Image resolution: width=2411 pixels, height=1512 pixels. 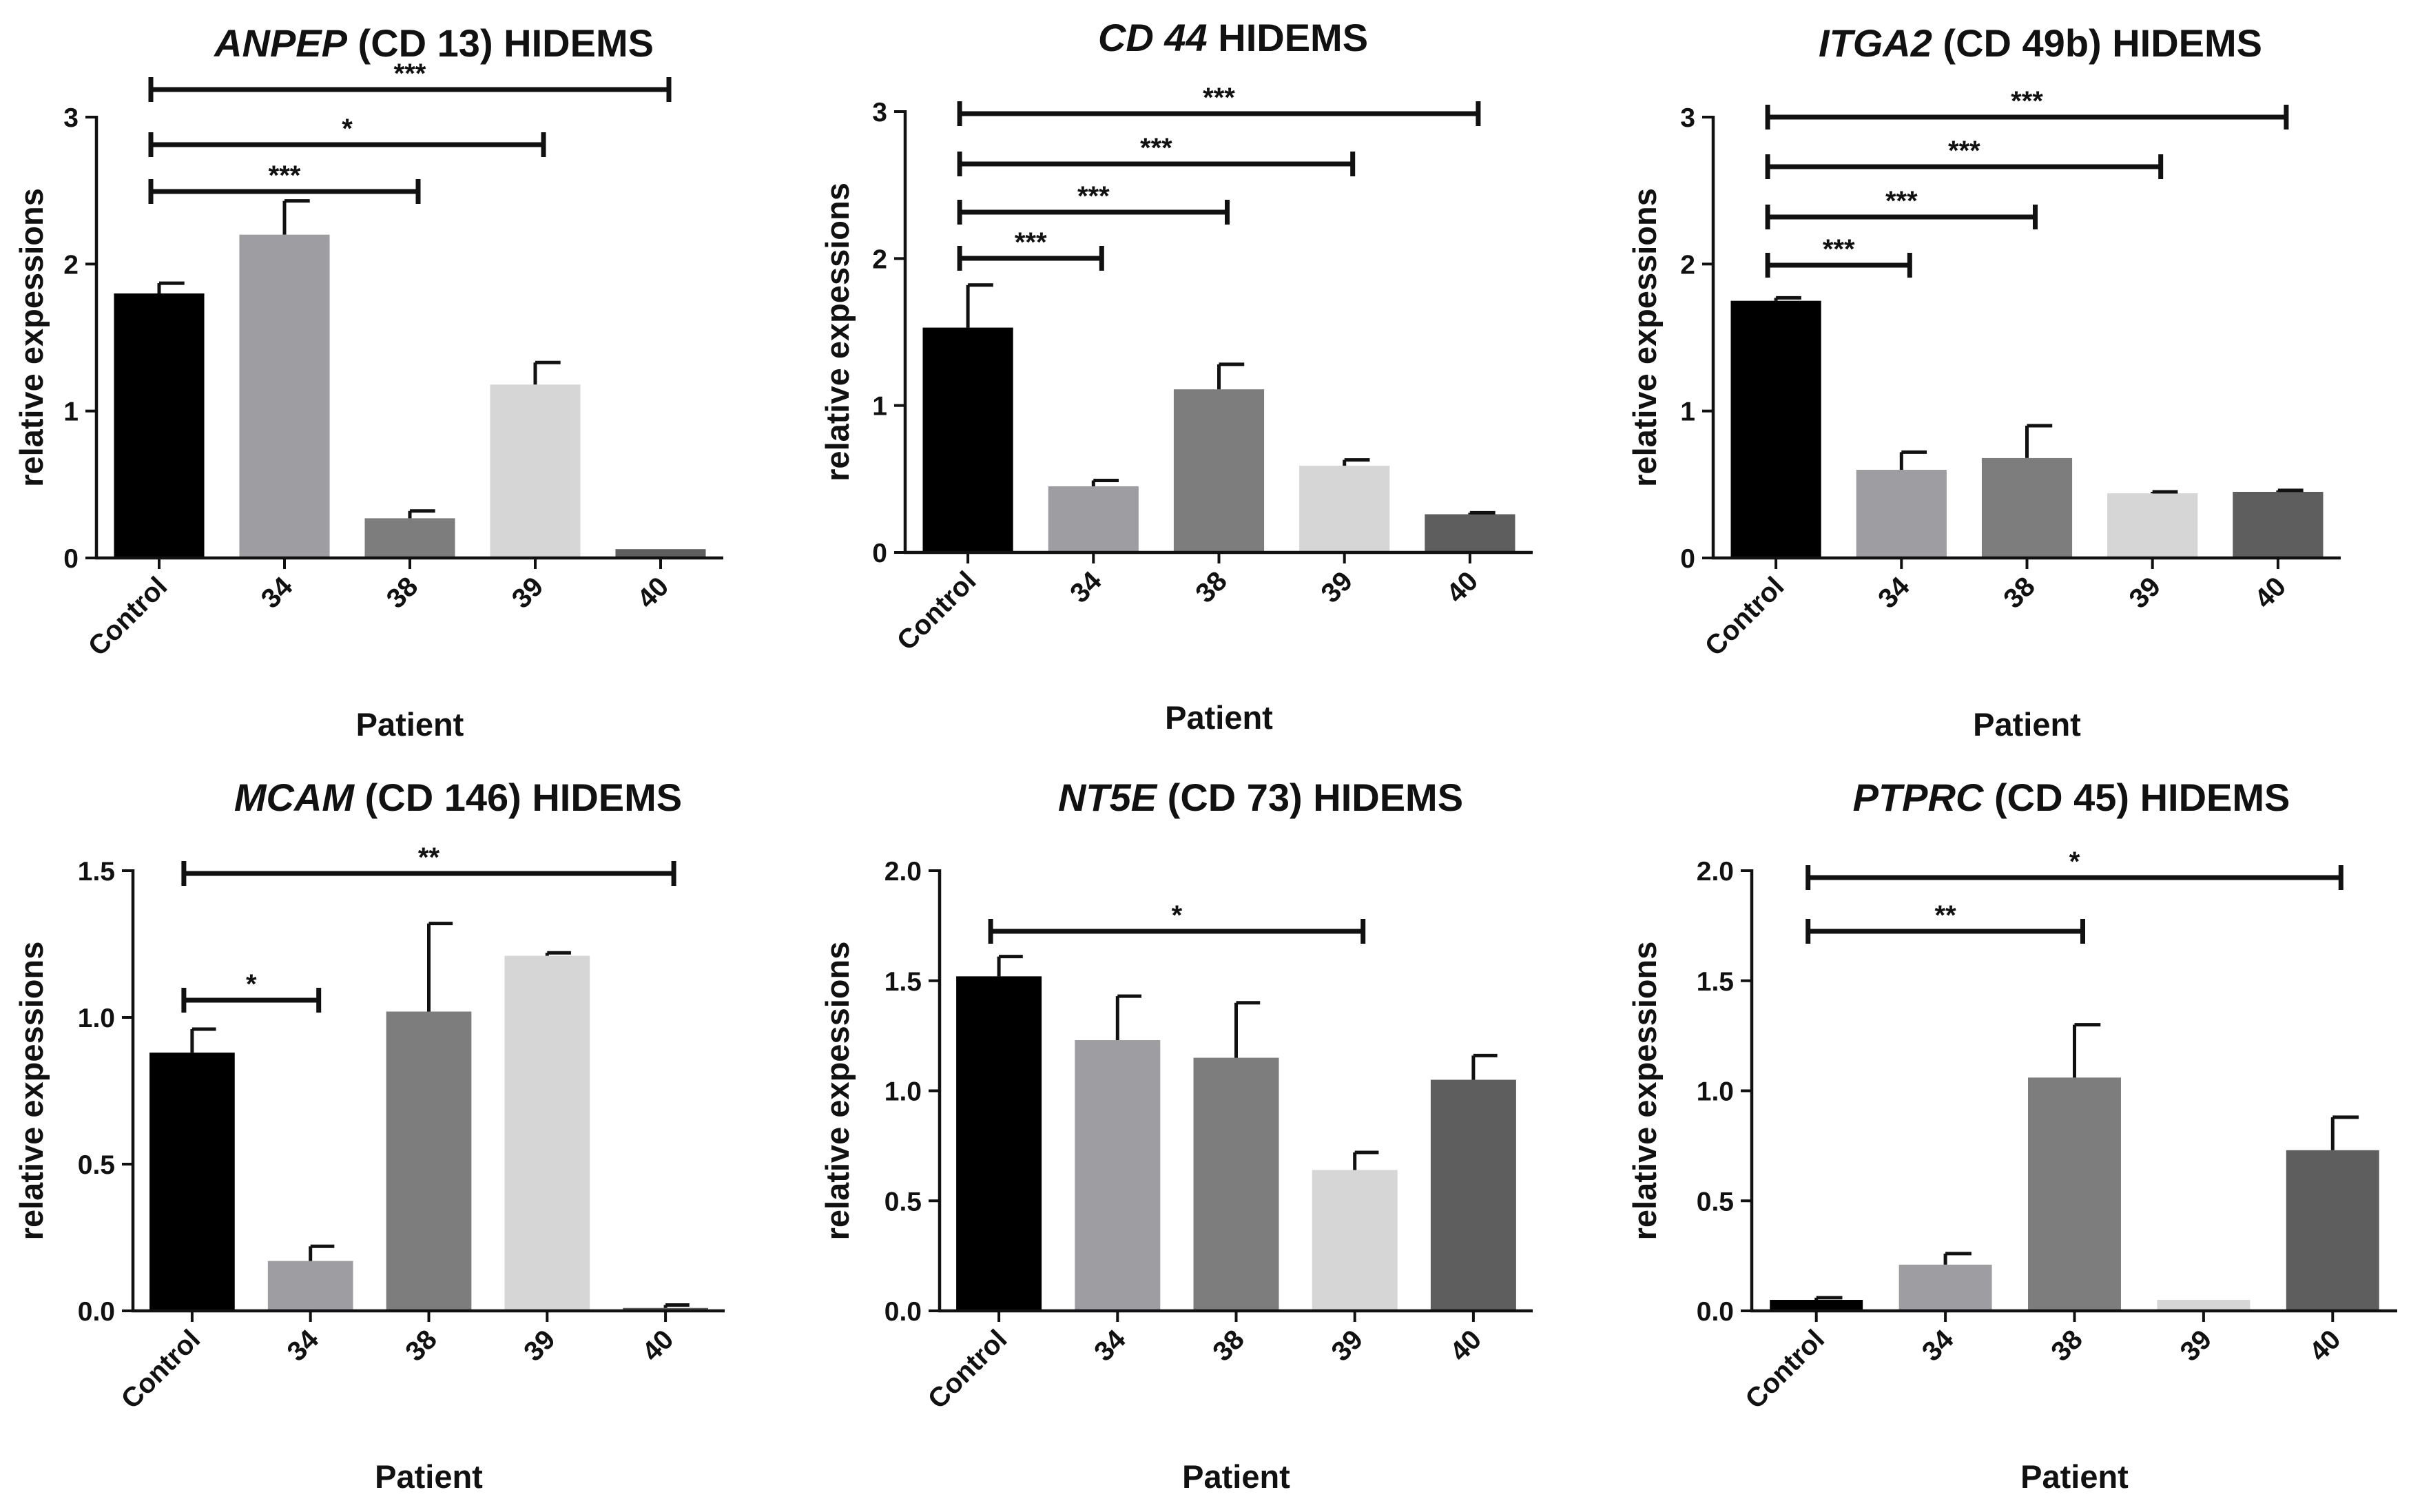 I want to click on chart-title: CD 44 HIDEMS, so click(x=1233, y=37).